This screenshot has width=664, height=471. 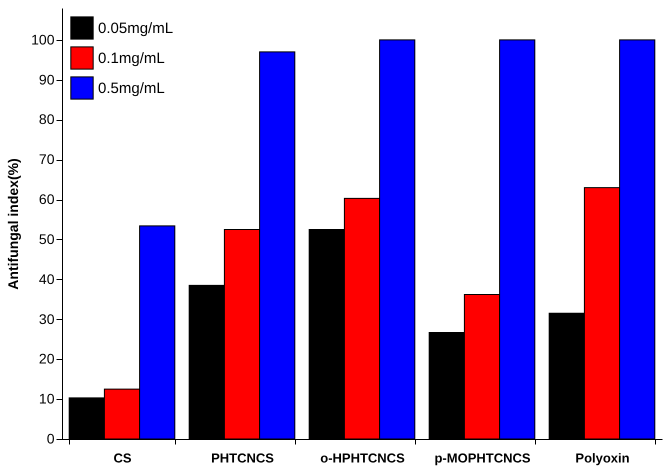 I want to click on x-tick-label: o-HPHTCNCS, so click(x=363, y=458).